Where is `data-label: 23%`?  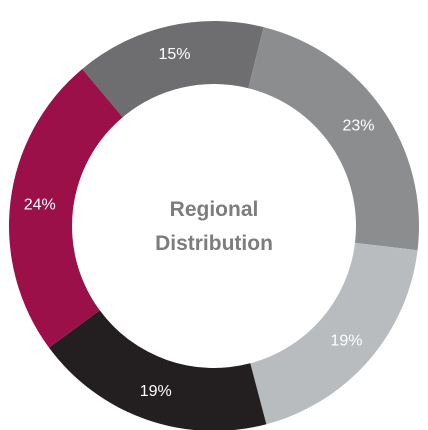
data-label: 23% is located at coordinates (358, 126).